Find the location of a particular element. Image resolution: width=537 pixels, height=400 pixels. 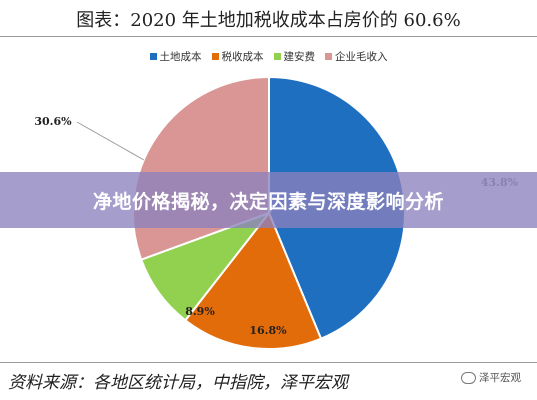

source-divider is located at coordinates (268, 362).